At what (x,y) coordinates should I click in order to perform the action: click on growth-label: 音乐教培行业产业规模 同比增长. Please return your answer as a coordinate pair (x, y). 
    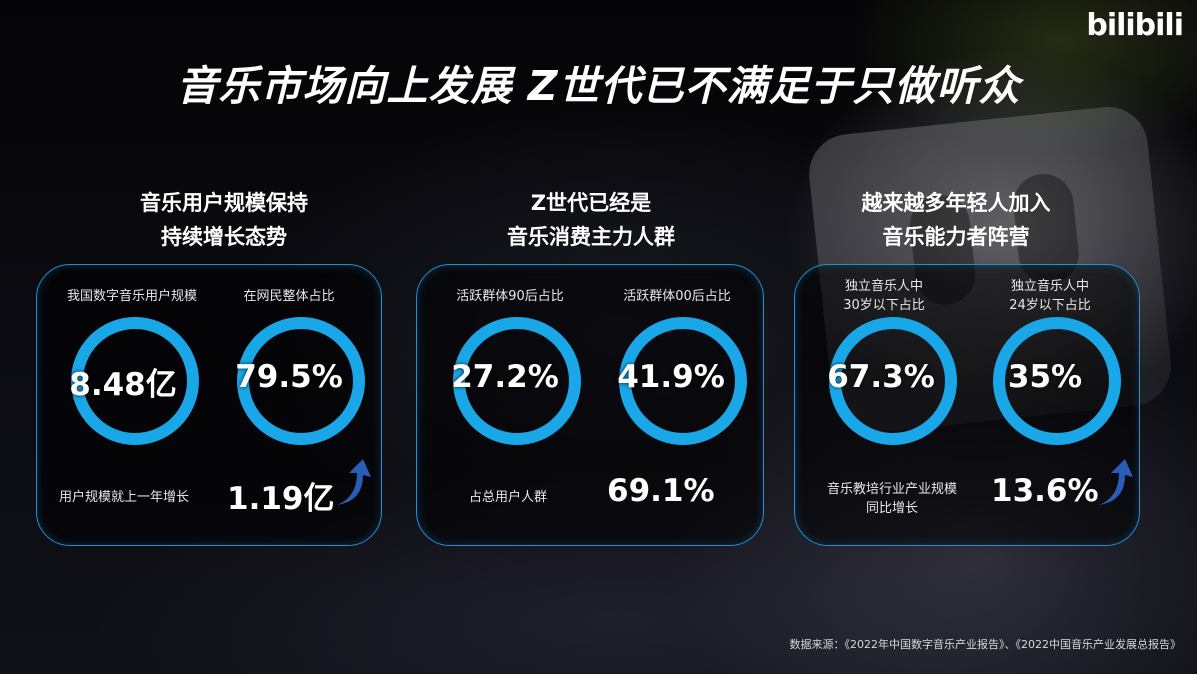
    Looking at the image, I should click on (892, 499).